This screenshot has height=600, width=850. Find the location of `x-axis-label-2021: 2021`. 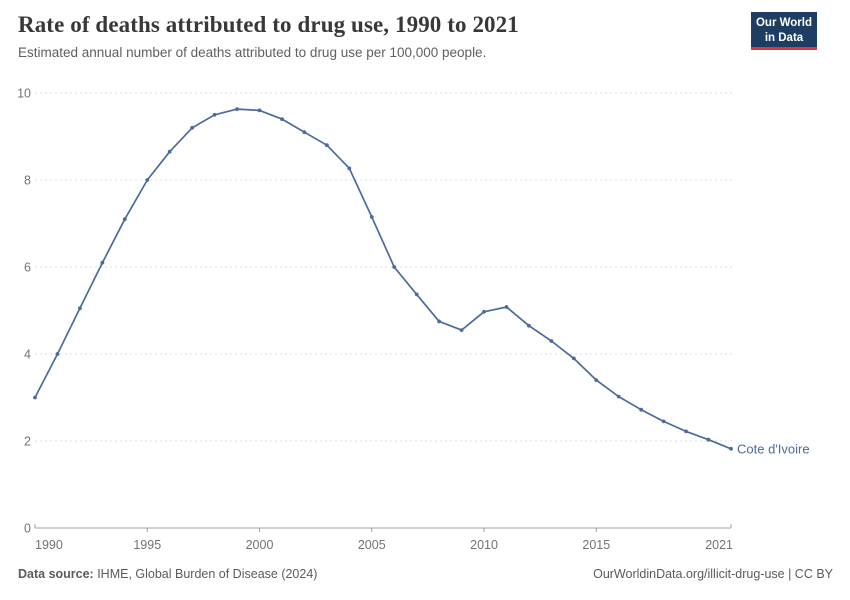

x-axis-label-2021: 2021 is located at coordinates (719, 545).